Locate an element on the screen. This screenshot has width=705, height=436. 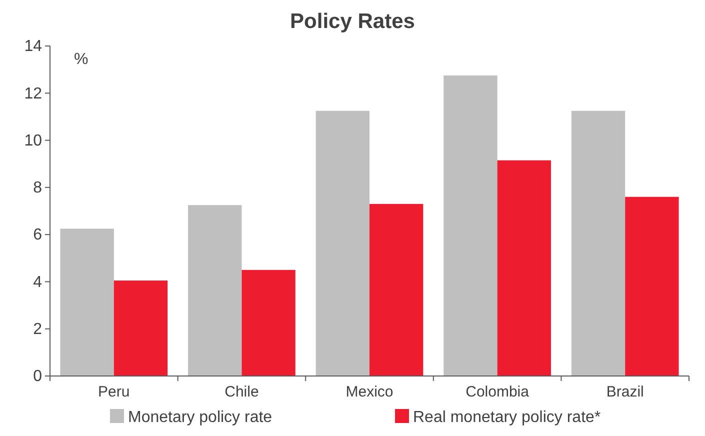
y-tick-label: 6 is located at coordinates (37, 235).